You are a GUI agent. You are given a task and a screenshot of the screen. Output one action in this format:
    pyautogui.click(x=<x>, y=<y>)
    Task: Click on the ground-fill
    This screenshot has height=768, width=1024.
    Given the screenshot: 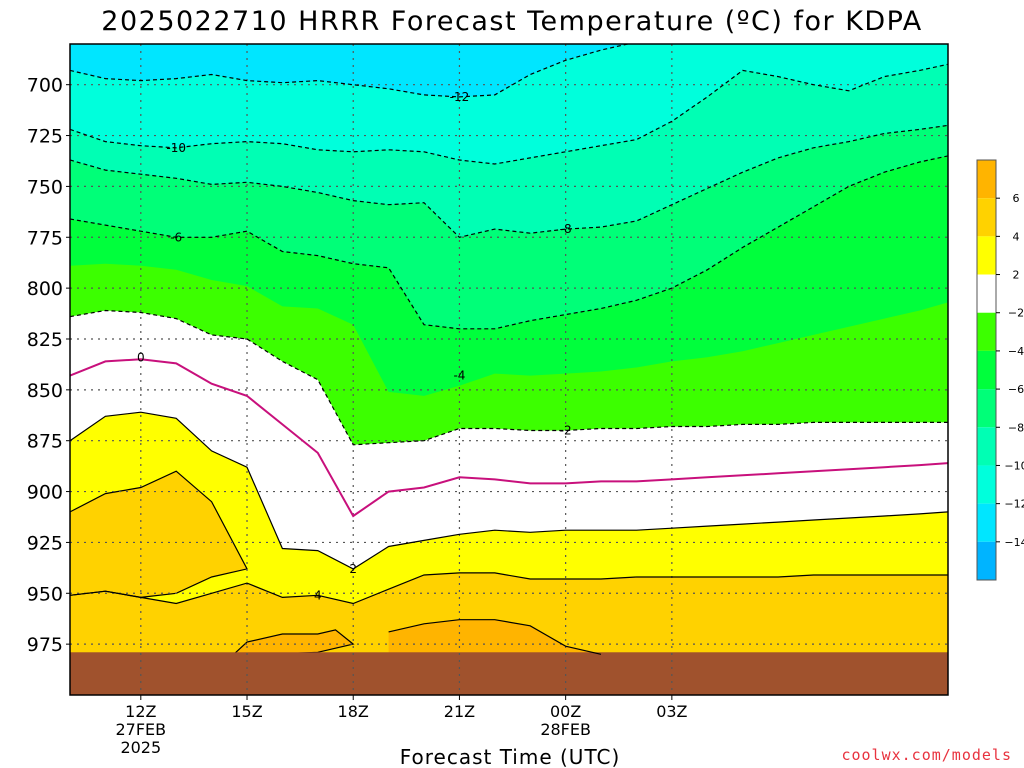 What is the action you would take?
    pyautogui.click(x=509, y=673)
    